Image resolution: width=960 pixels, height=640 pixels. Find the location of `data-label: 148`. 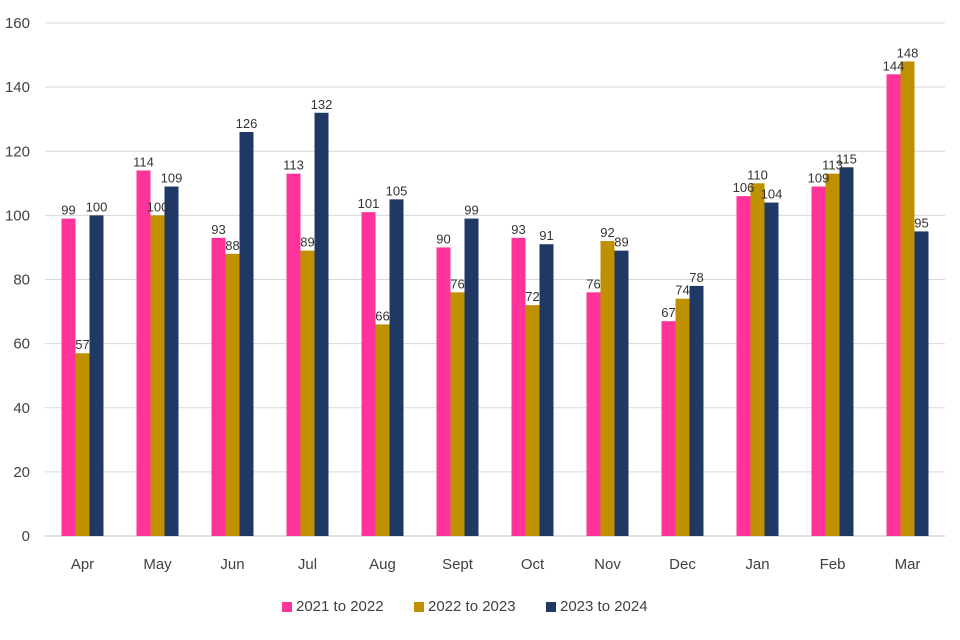

data-label: 148 is located at coordinates (908, 52).